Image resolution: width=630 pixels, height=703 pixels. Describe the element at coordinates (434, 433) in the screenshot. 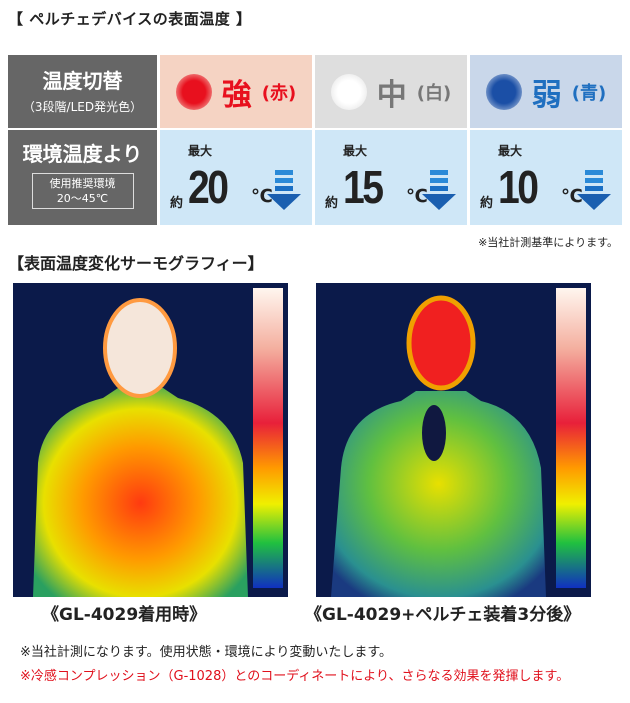

I see `peltier-cold-spot` at that location.